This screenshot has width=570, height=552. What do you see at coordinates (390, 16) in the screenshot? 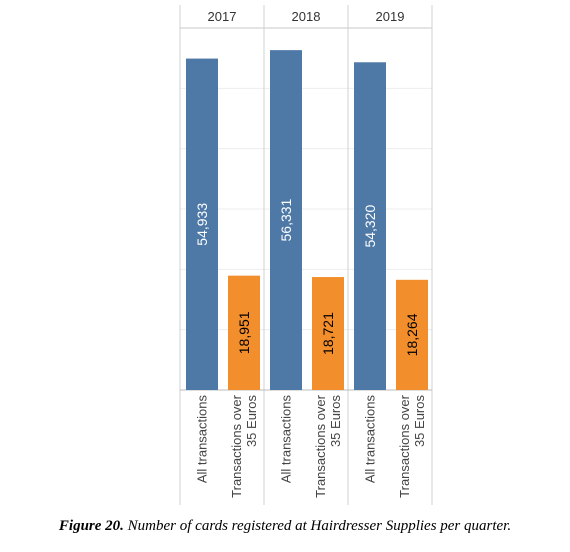
I see `year-label: 2019` at bounding box center [390, 16].